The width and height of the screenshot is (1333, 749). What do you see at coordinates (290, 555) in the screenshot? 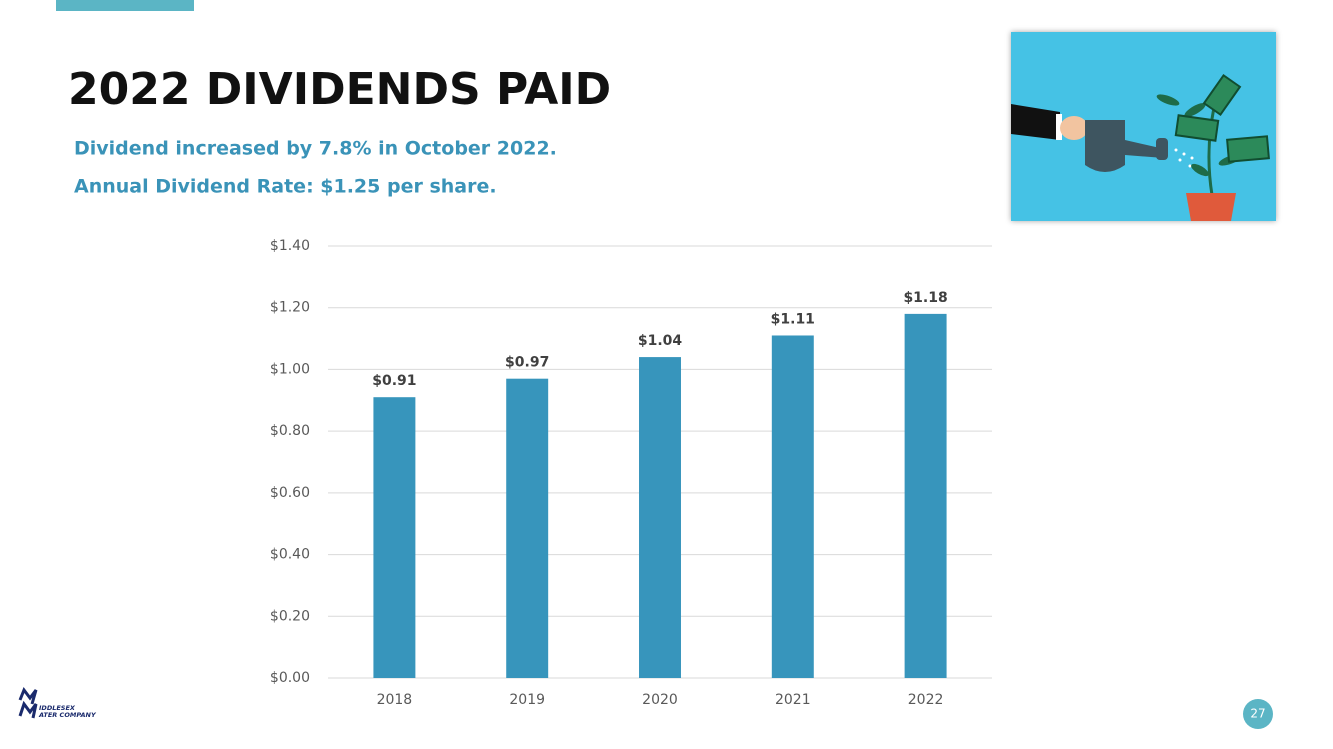
I see `y-tick-label: $0.40` at bounding box center [290, 555].